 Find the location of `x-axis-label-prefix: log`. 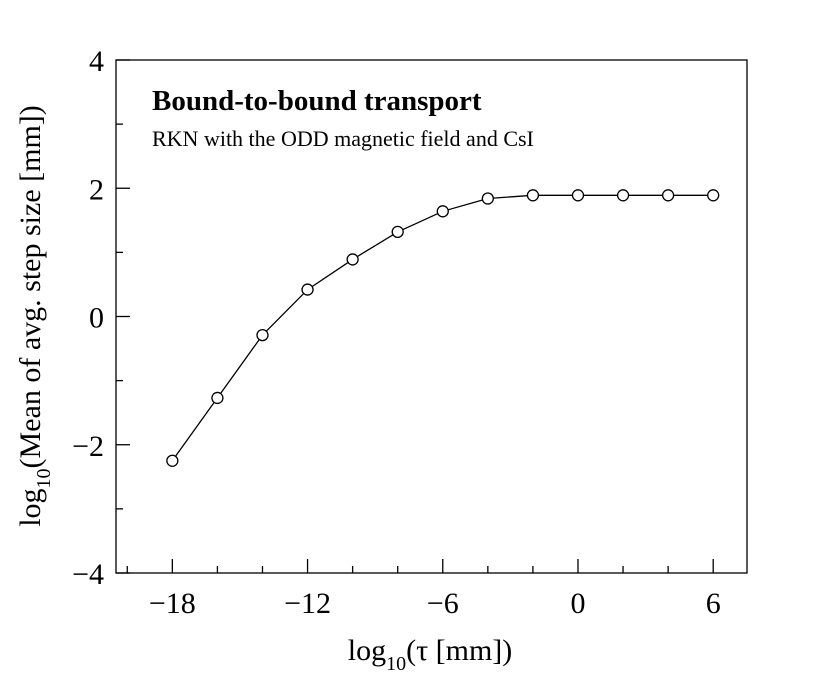

x-axis-label-prefix: log is located at coordinates (367, 650).